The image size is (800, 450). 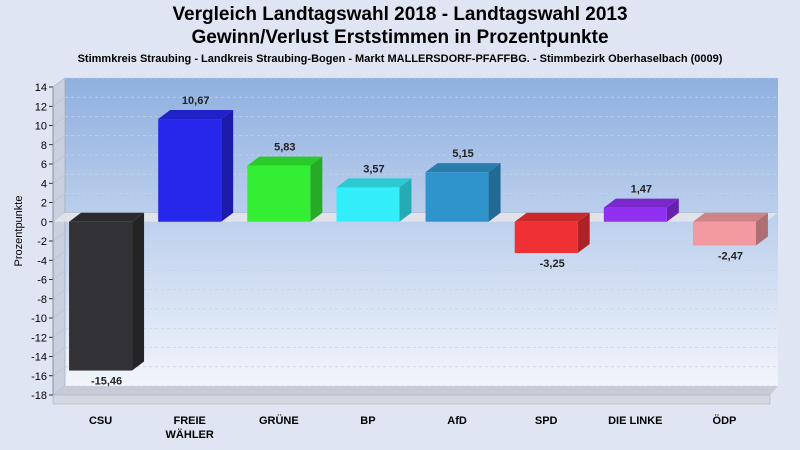 I want to click on x-tick-label: AfD, so click(x=457, y=421).